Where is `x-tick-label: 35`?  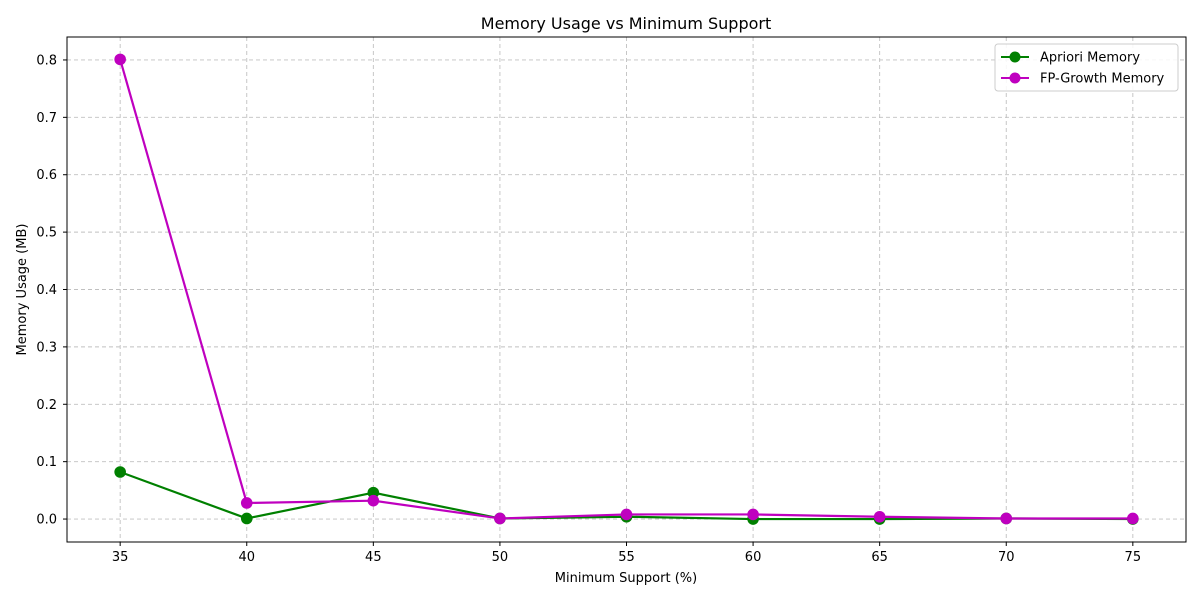
x-tick-label: 35 is located at coordinates (120, 557).